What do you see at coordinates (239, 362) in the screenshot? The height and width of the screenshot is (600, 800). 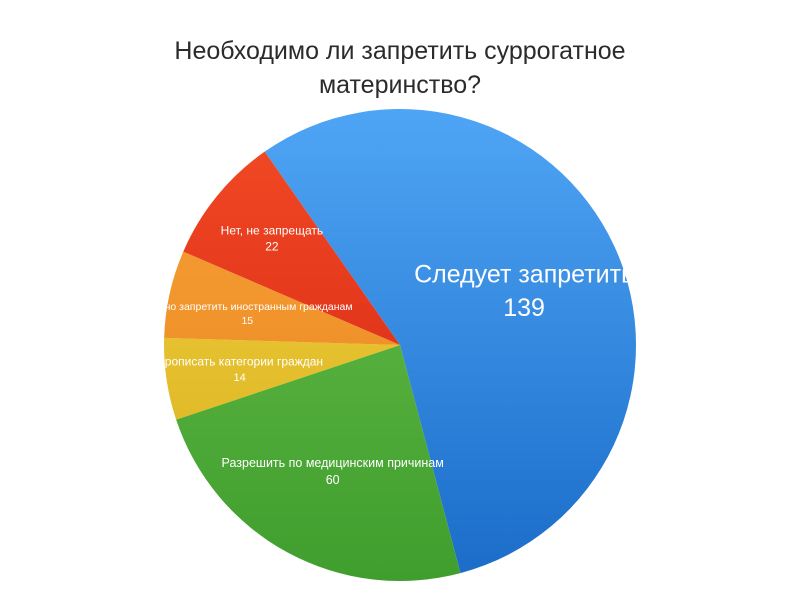 I see `slice-label: Прописать категории граждан` at bounding box center [239, 362].